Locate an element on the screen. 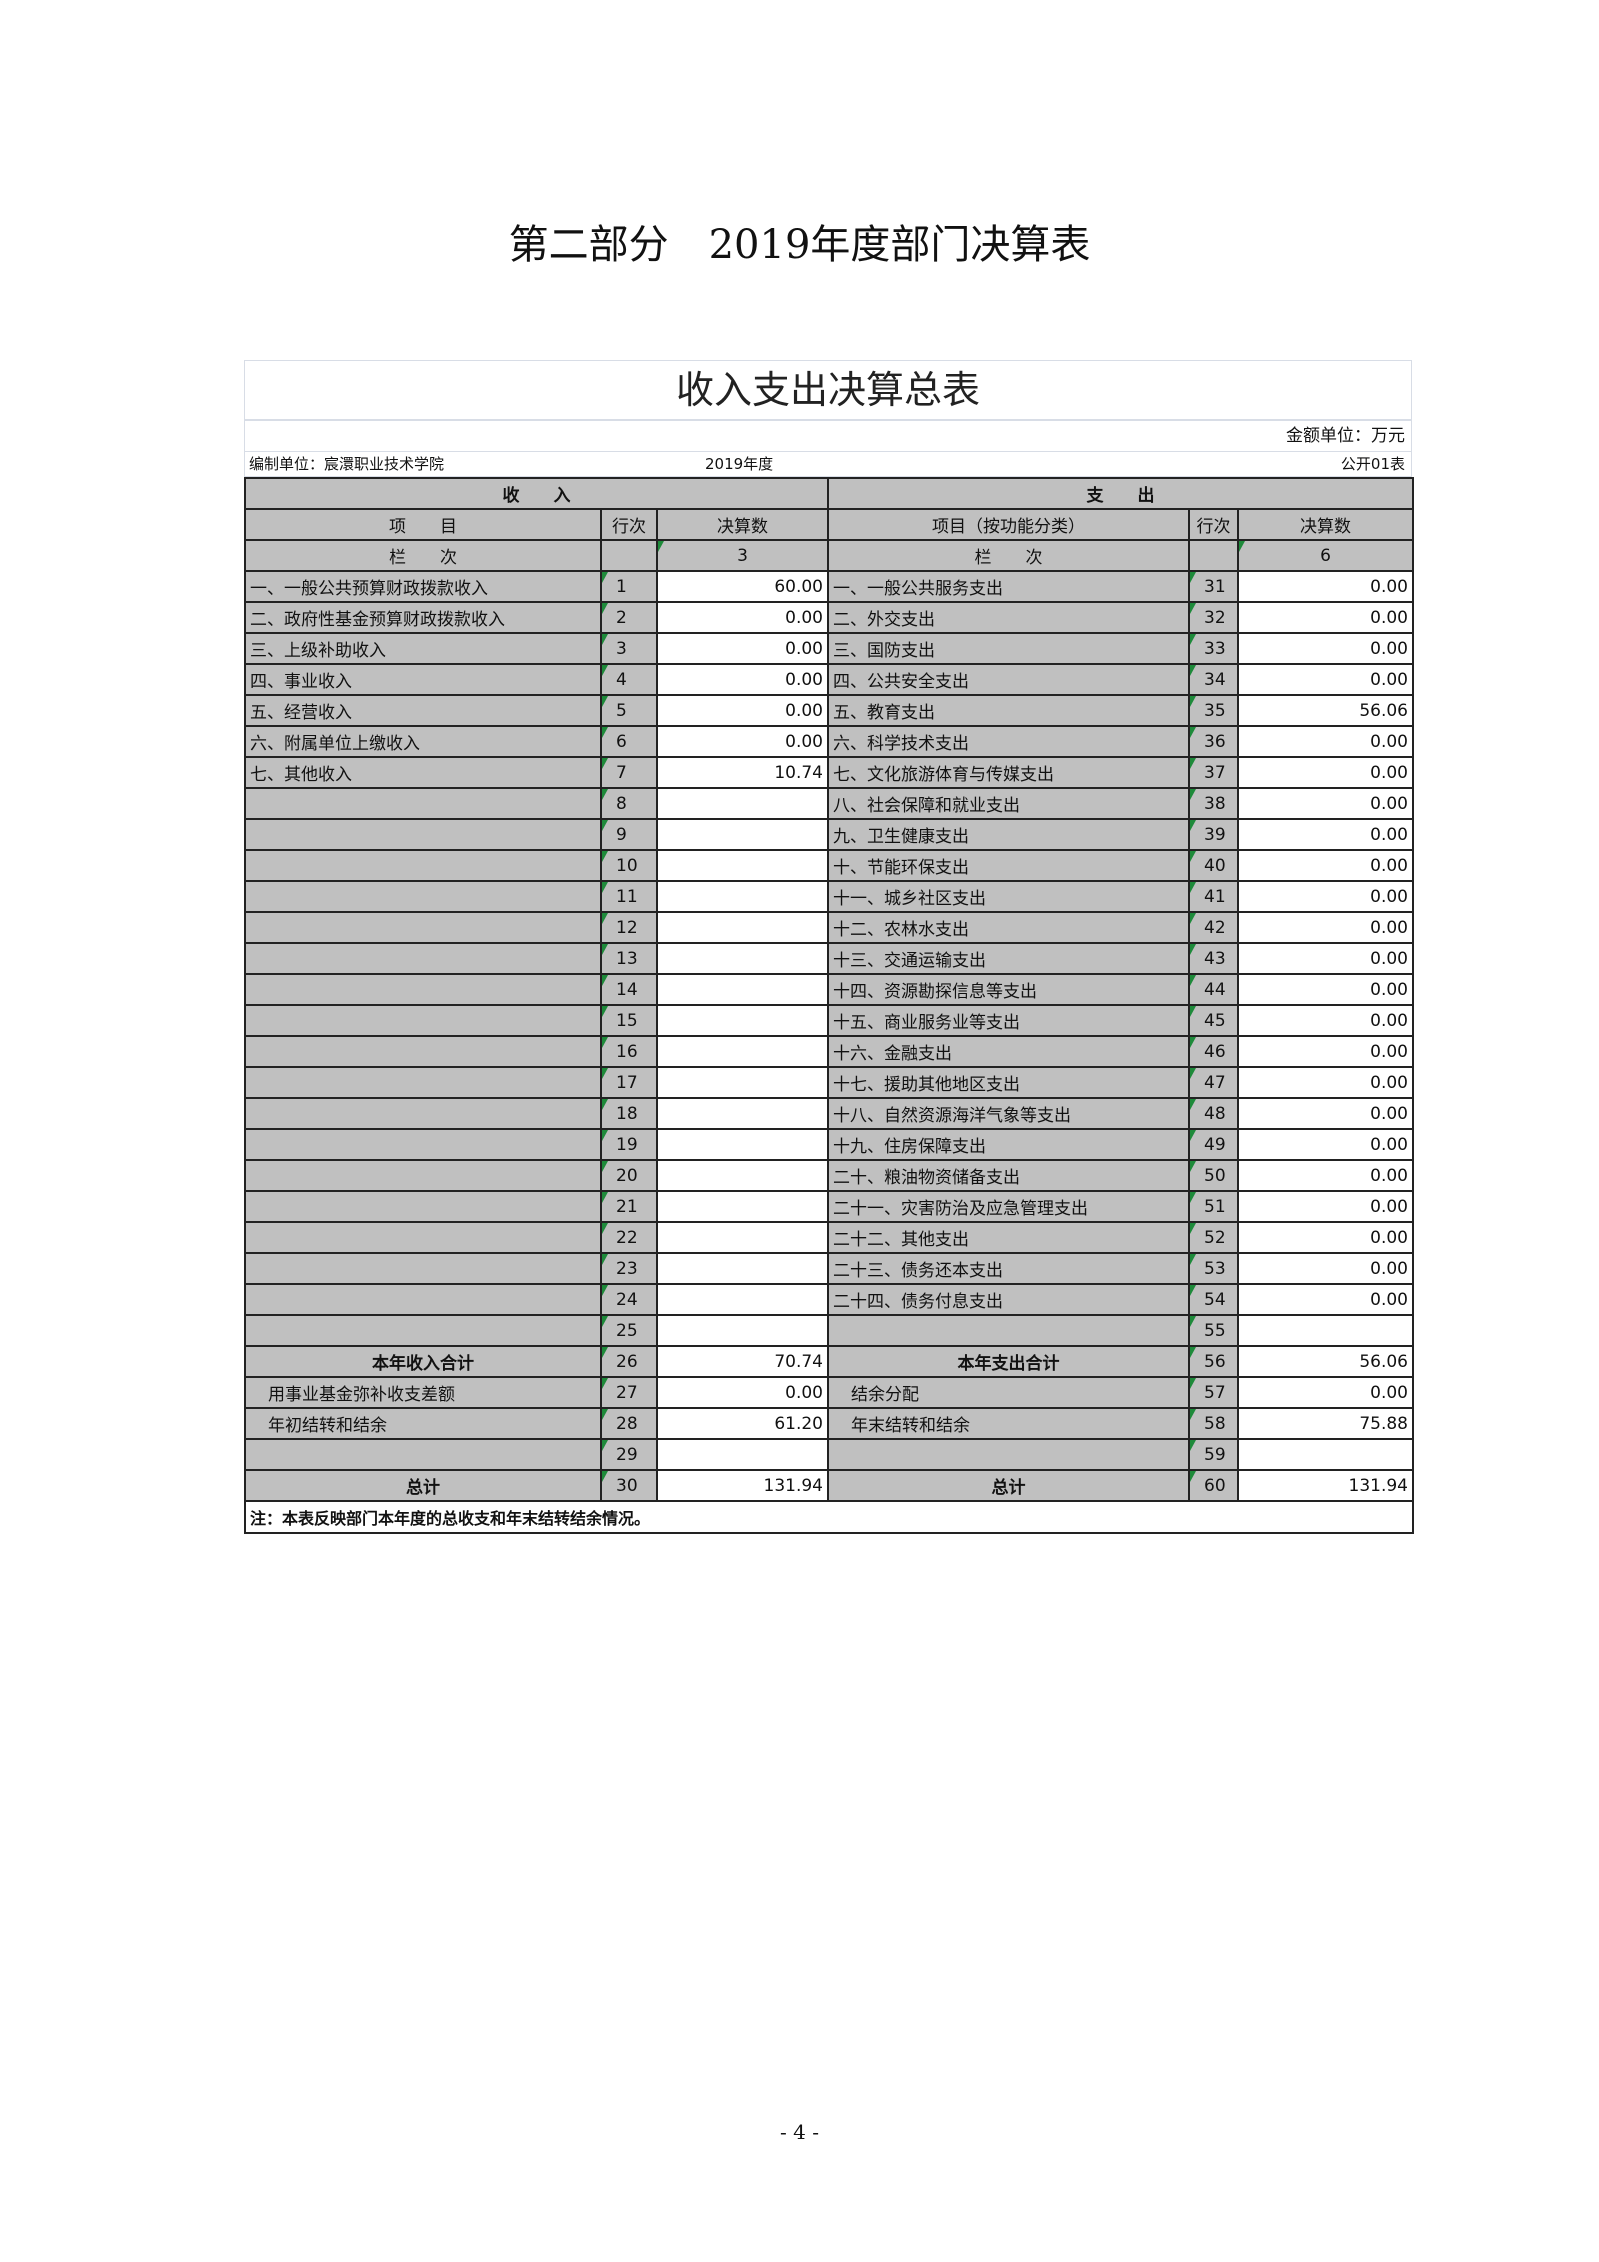  table-row: 25 55 is located at coordinates (829, 1330).